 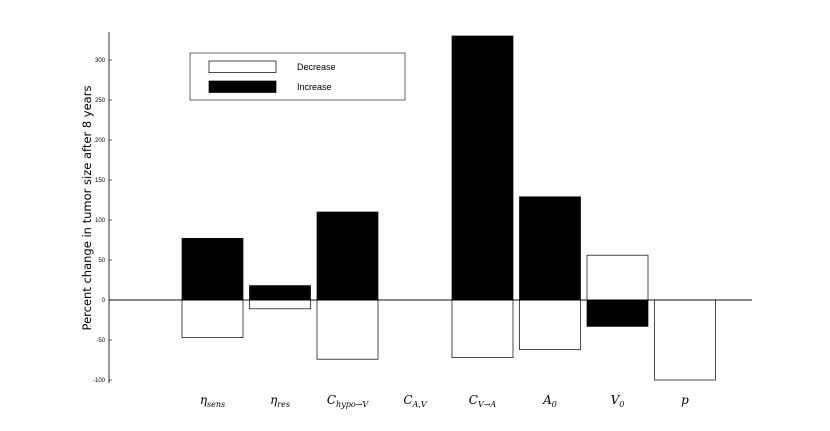 What do you see at coordinates (415, 401) in the screenshot?
I see `category-label: CA,V` at bounding box center [415, 401].